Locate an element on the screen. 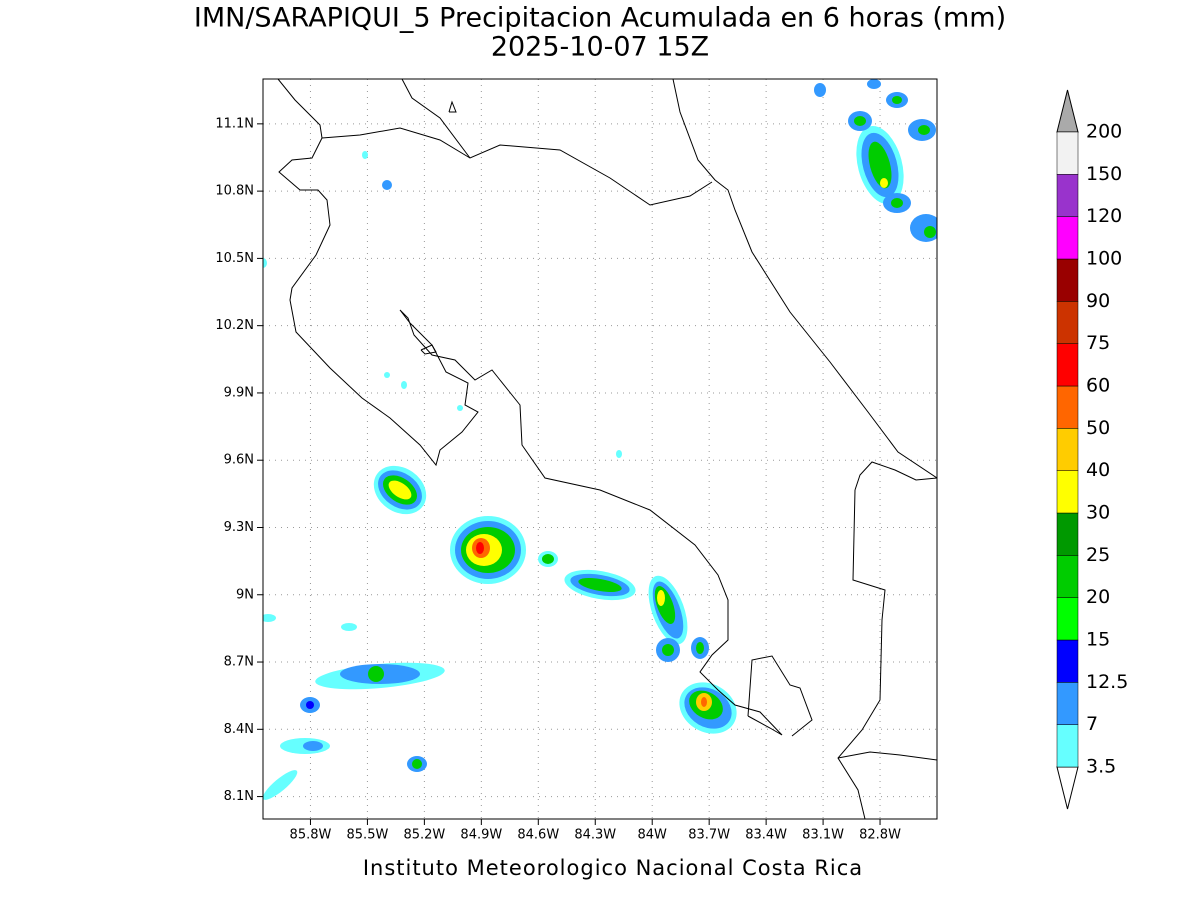 The height and width of the screenshot is (904, 1200). y-tick-label: 8.1N is located at coordinates (239, 796).